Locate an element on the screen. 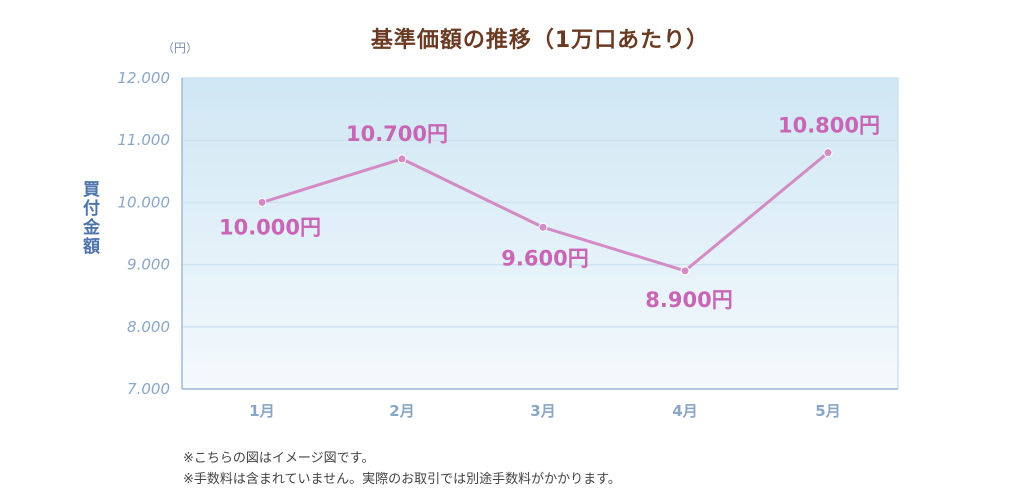  y-axis-ticks: 12.000 11.000 10.000 9.000 8.000 7.000 is located at coordinates (144, 233).